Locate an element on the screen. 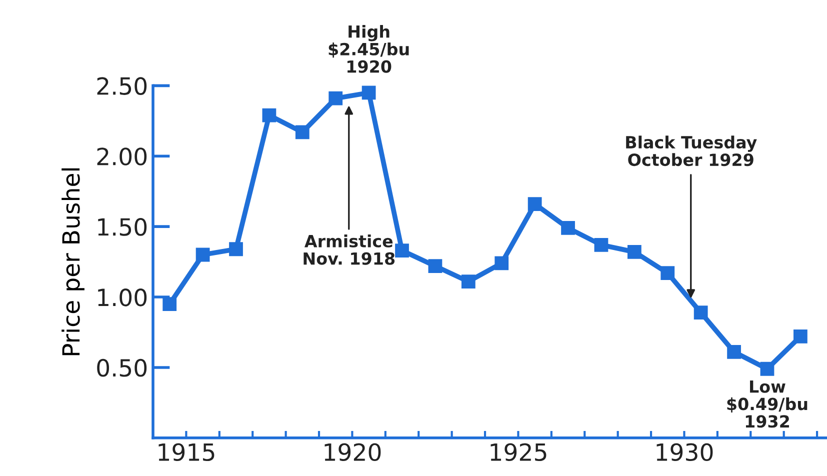 The image size is (827, 476). x-tick-label: 1925 is located at coordinates (518, 452).